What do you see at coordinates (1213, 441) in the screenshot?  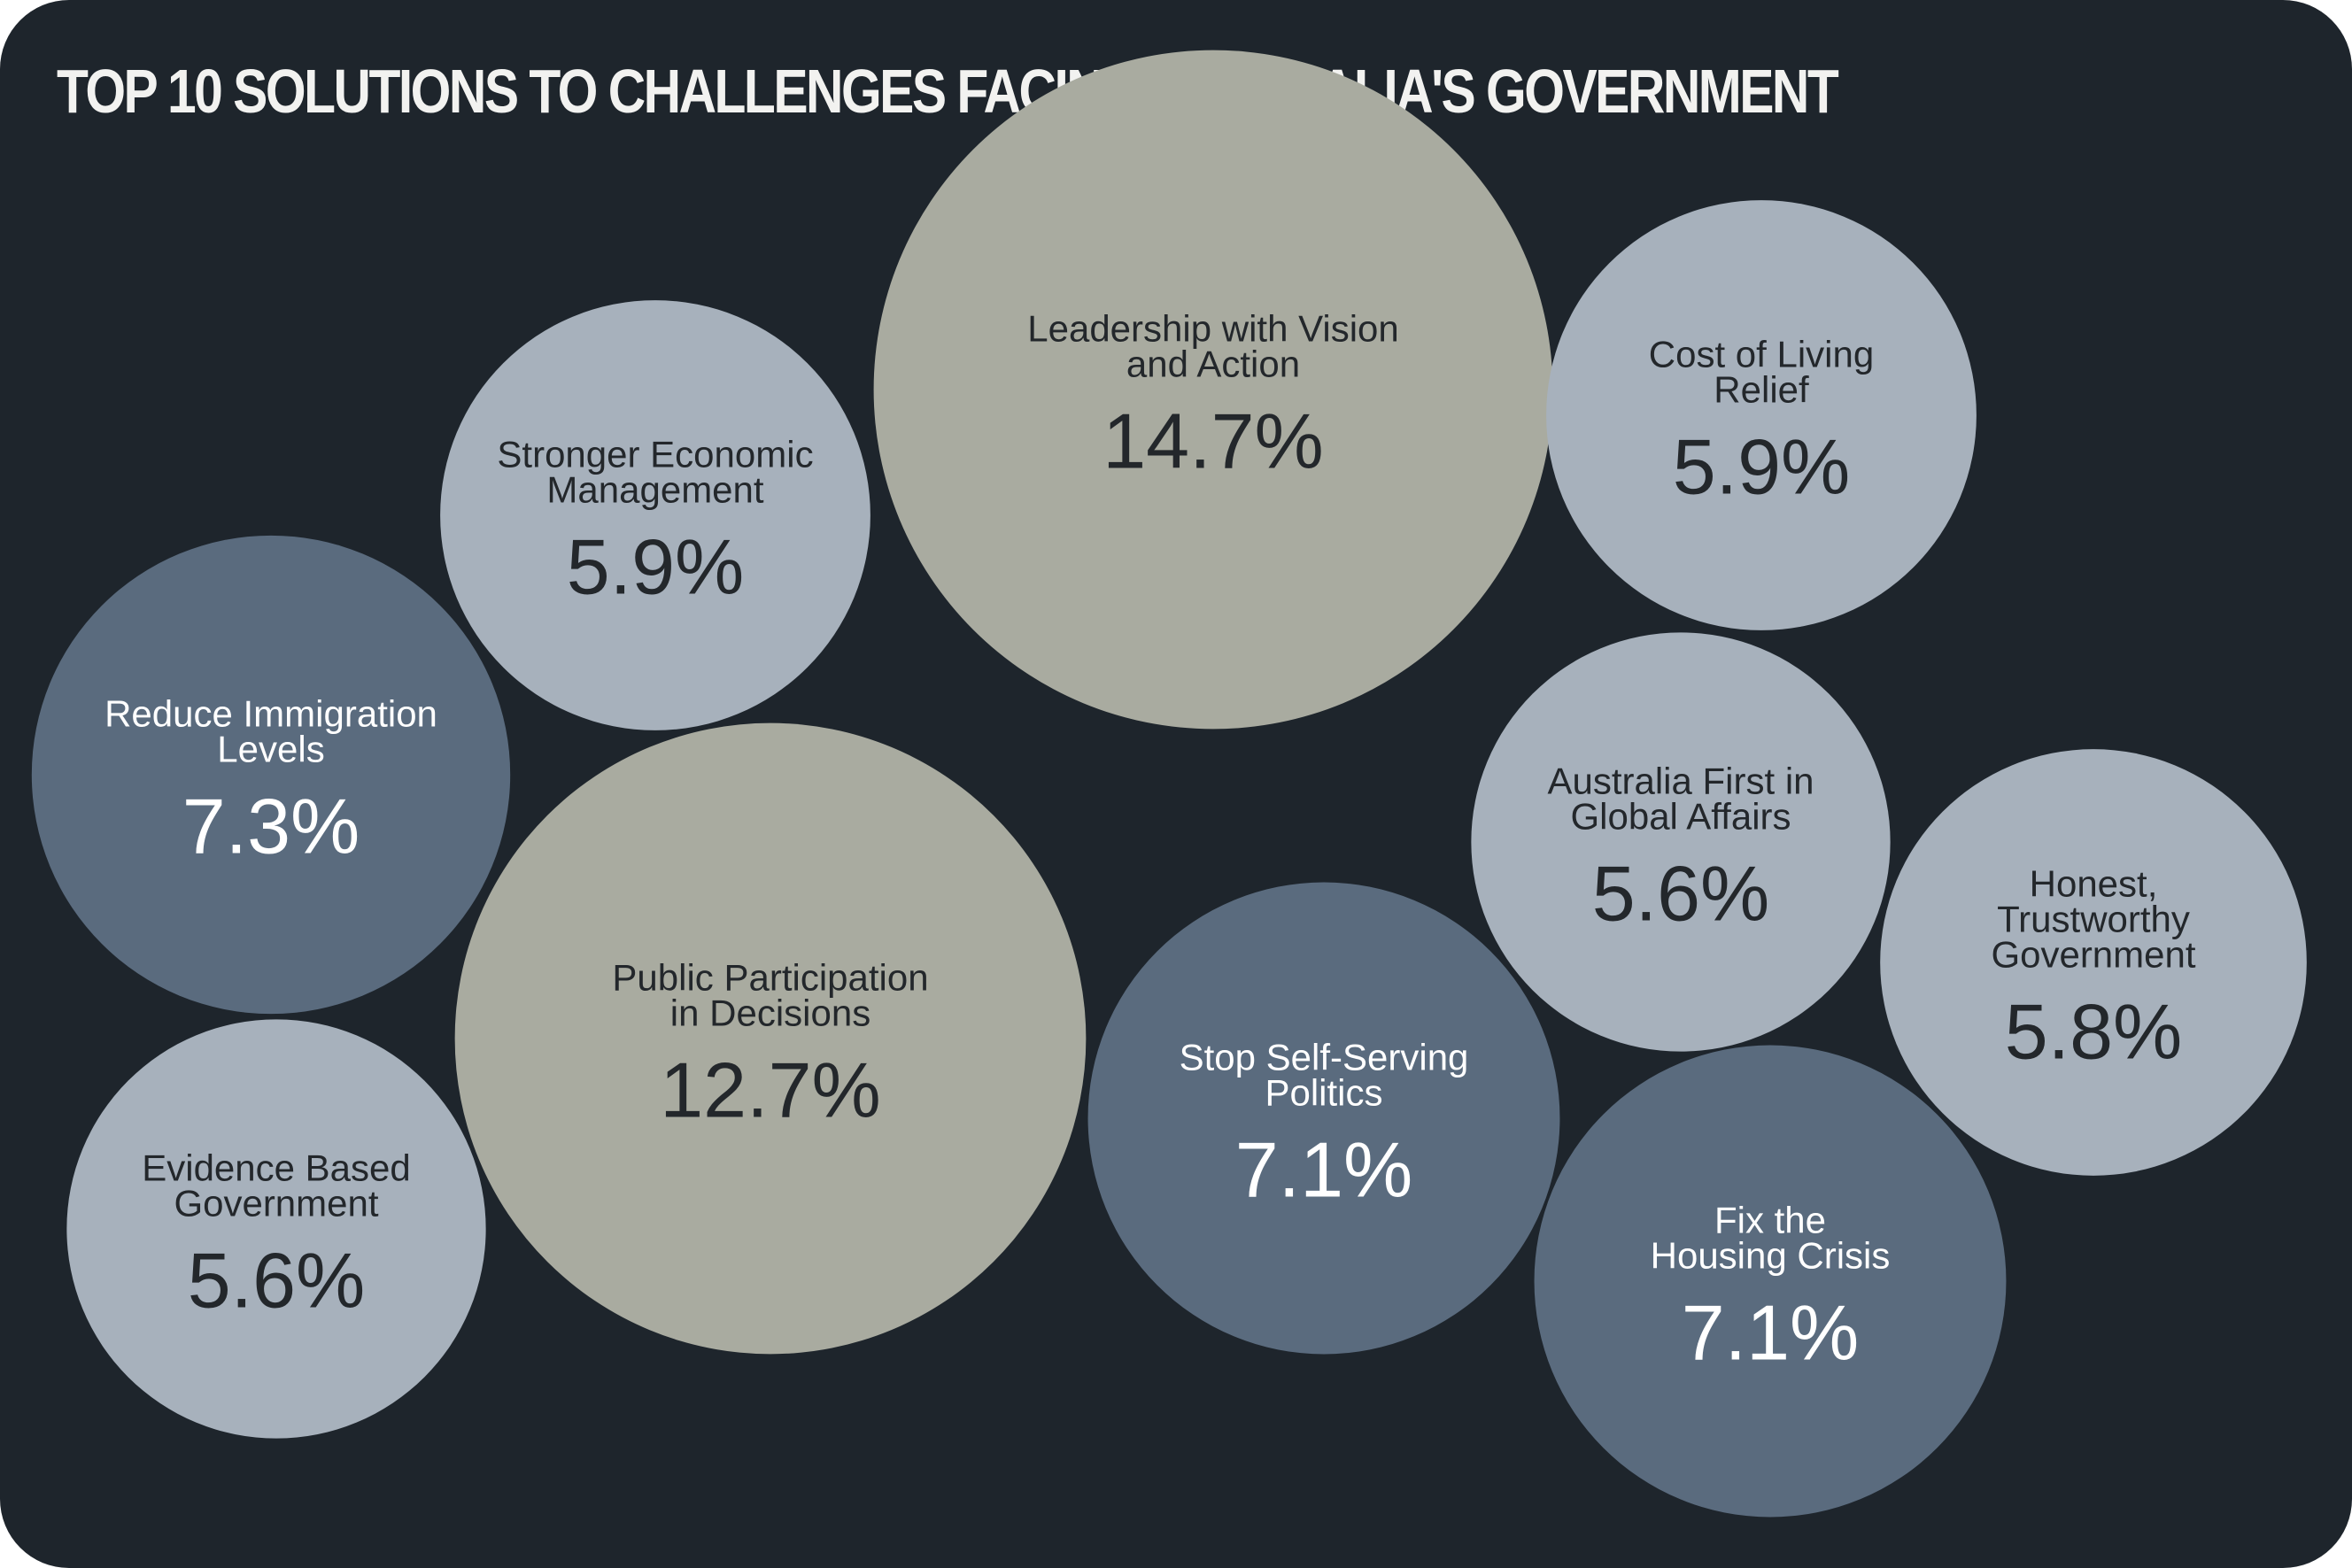 I see `bubble-value-label: 14.7%` at bounding box center [1213, 441].